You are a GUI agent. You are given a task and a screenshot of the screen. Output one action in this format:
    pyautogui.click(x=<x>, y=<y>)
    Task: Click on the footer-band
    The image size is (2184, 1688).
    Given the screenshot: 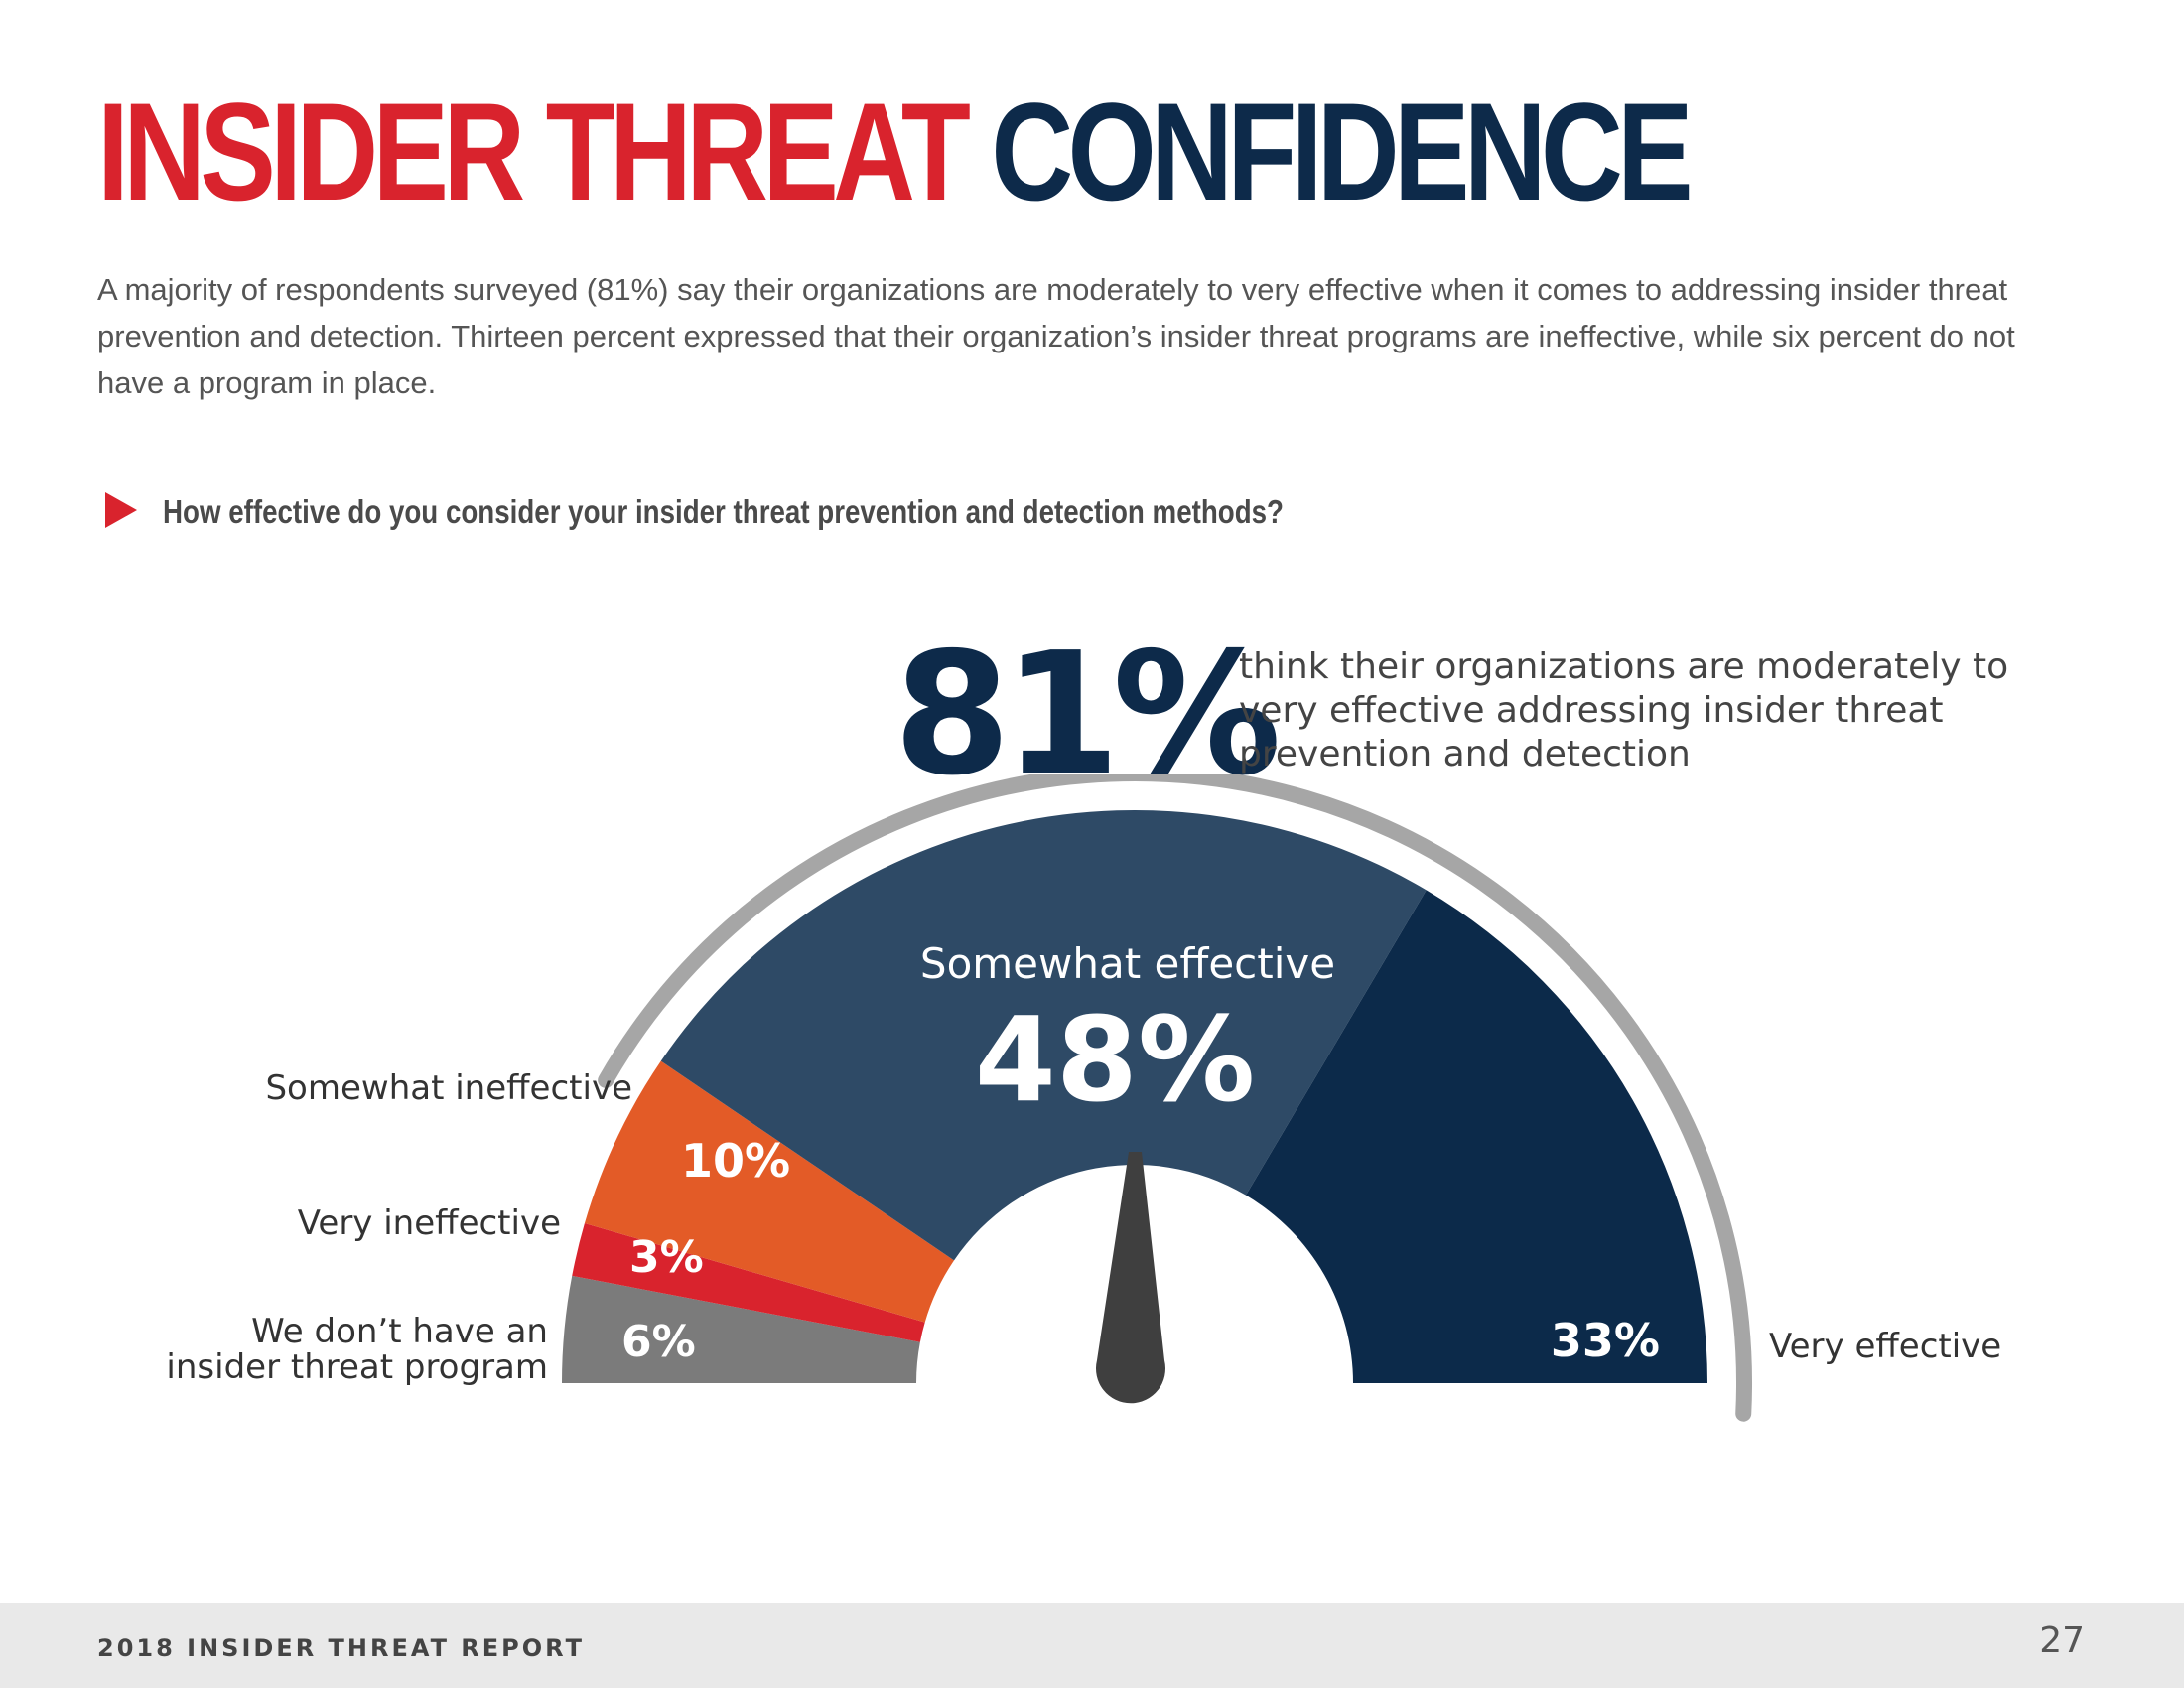 What is the action you would take?
    pyautogui.click(x=1092, y=1645)
    